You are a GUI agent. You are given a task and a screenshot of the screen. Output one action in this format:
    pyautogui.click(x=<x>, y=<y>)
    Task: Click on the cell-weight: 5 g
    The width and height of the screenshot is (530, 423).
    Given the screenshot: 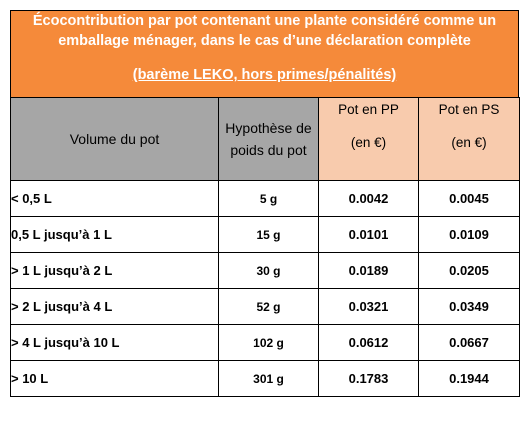 What is the action you would take?
    pyautogui.click(x=268, y=198)
    